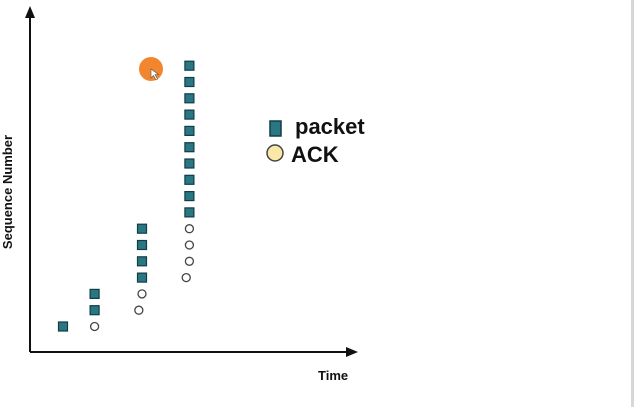 The width and height of the screenshot is (634, 407). Describe the element at coordinates (7, 192) in the screenshot. I see `y-axis-label: Sequence Number` at that location.